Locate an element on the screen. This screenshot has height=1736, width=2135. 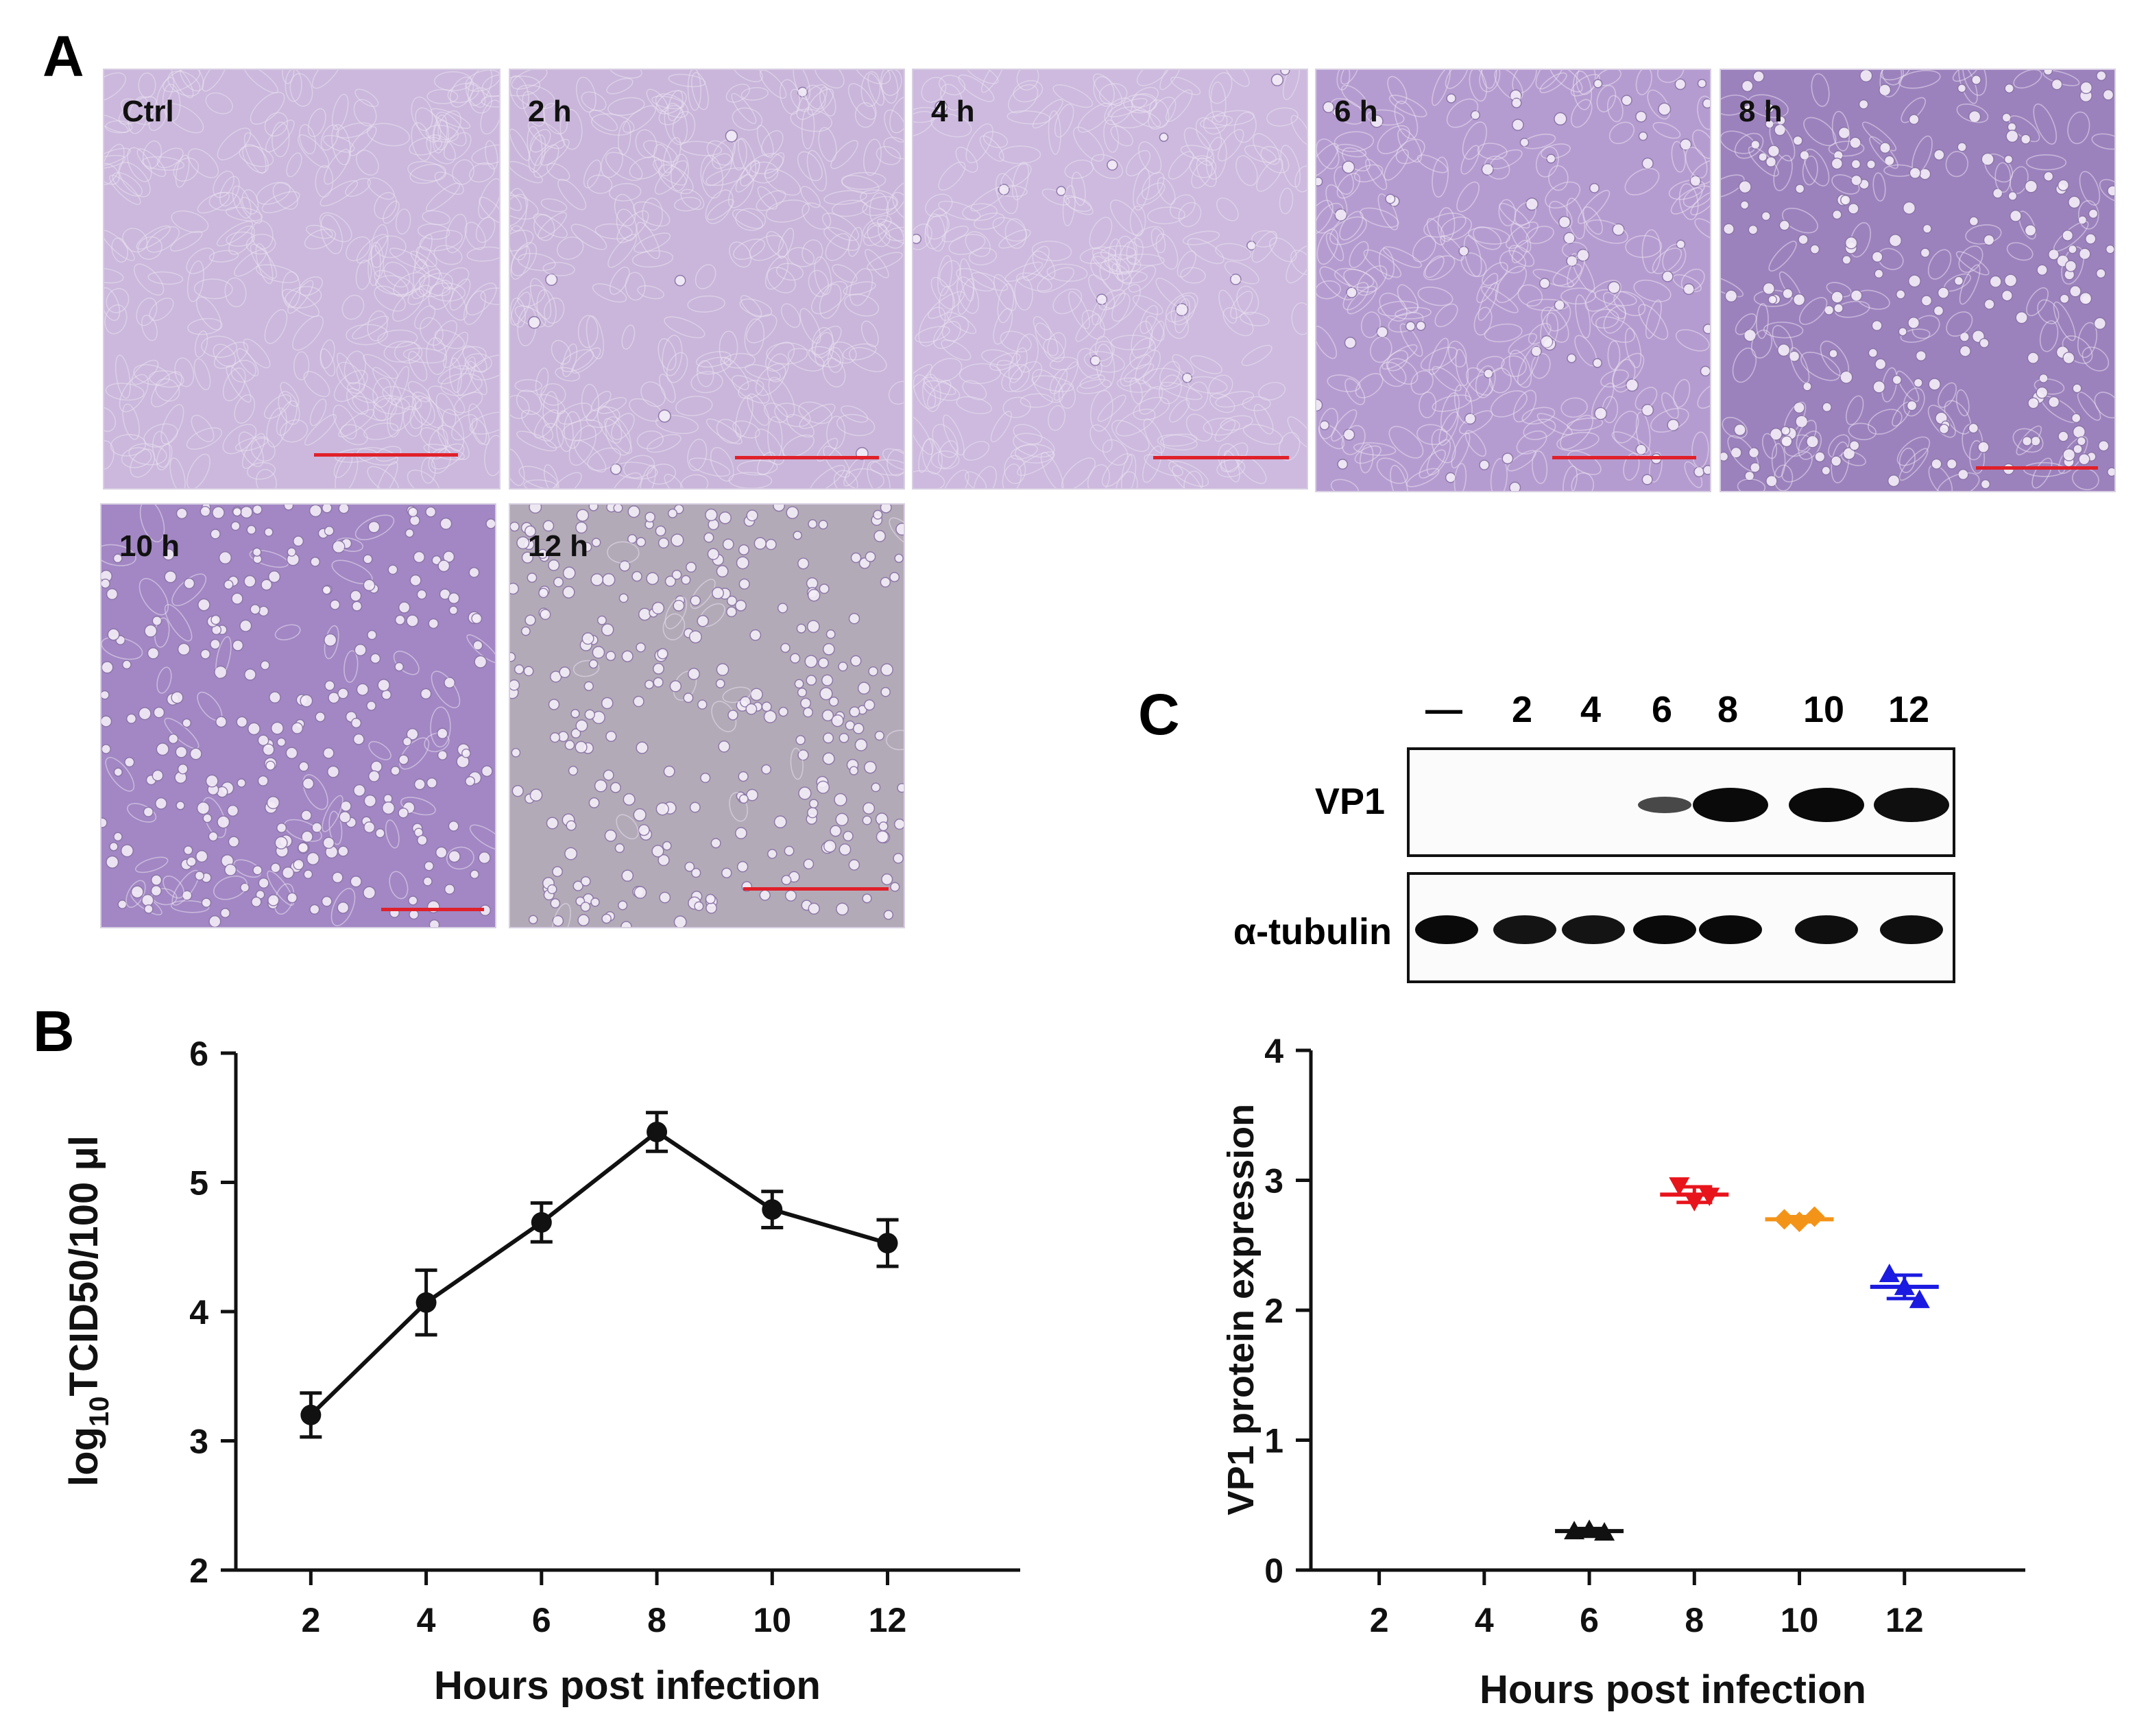
lane-label: 4 is located at coordinates (1591, 709).